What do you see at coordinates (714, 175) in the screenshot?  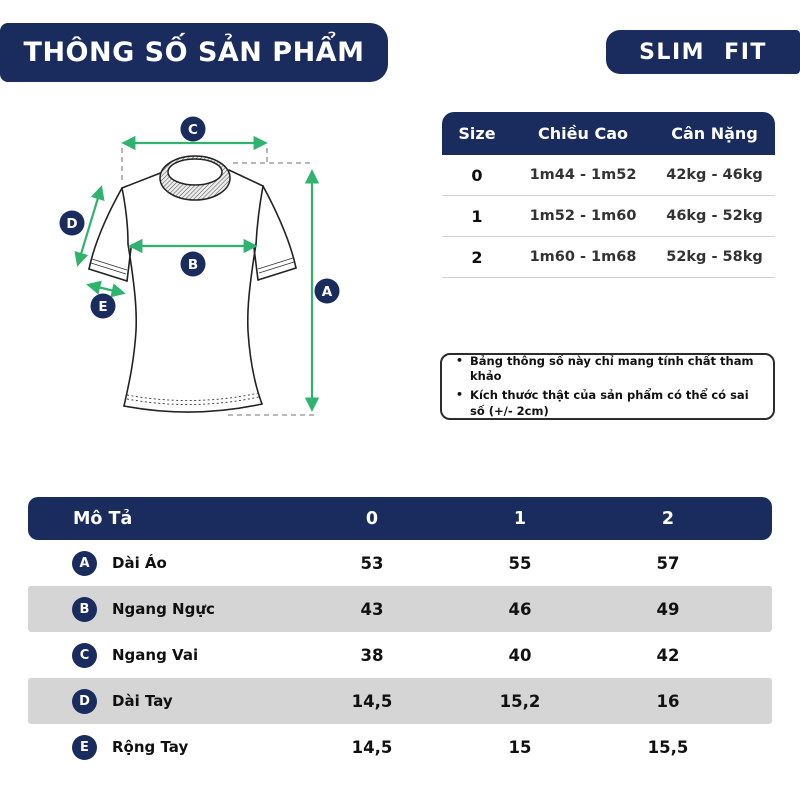 I see `weight-cell: 42kg - 46kg` at bounding box center [714, 175].